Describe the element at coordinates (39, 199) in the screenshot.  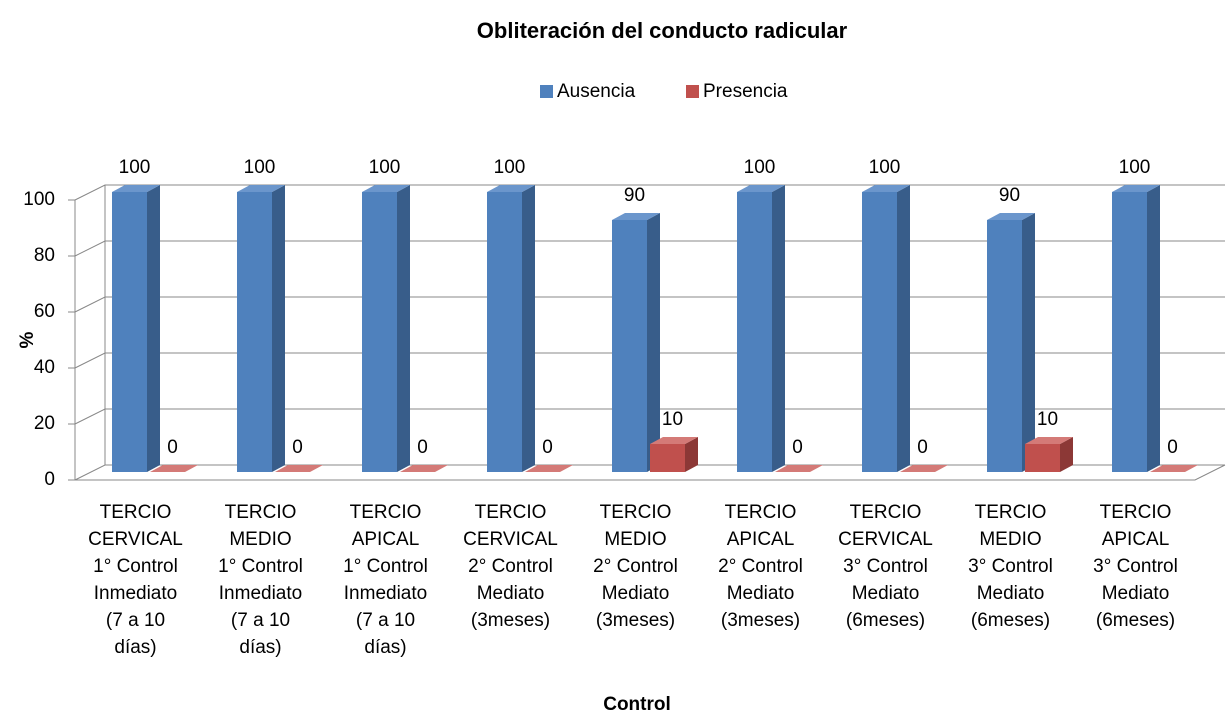
I see `y-tick-label: 100` at that location.